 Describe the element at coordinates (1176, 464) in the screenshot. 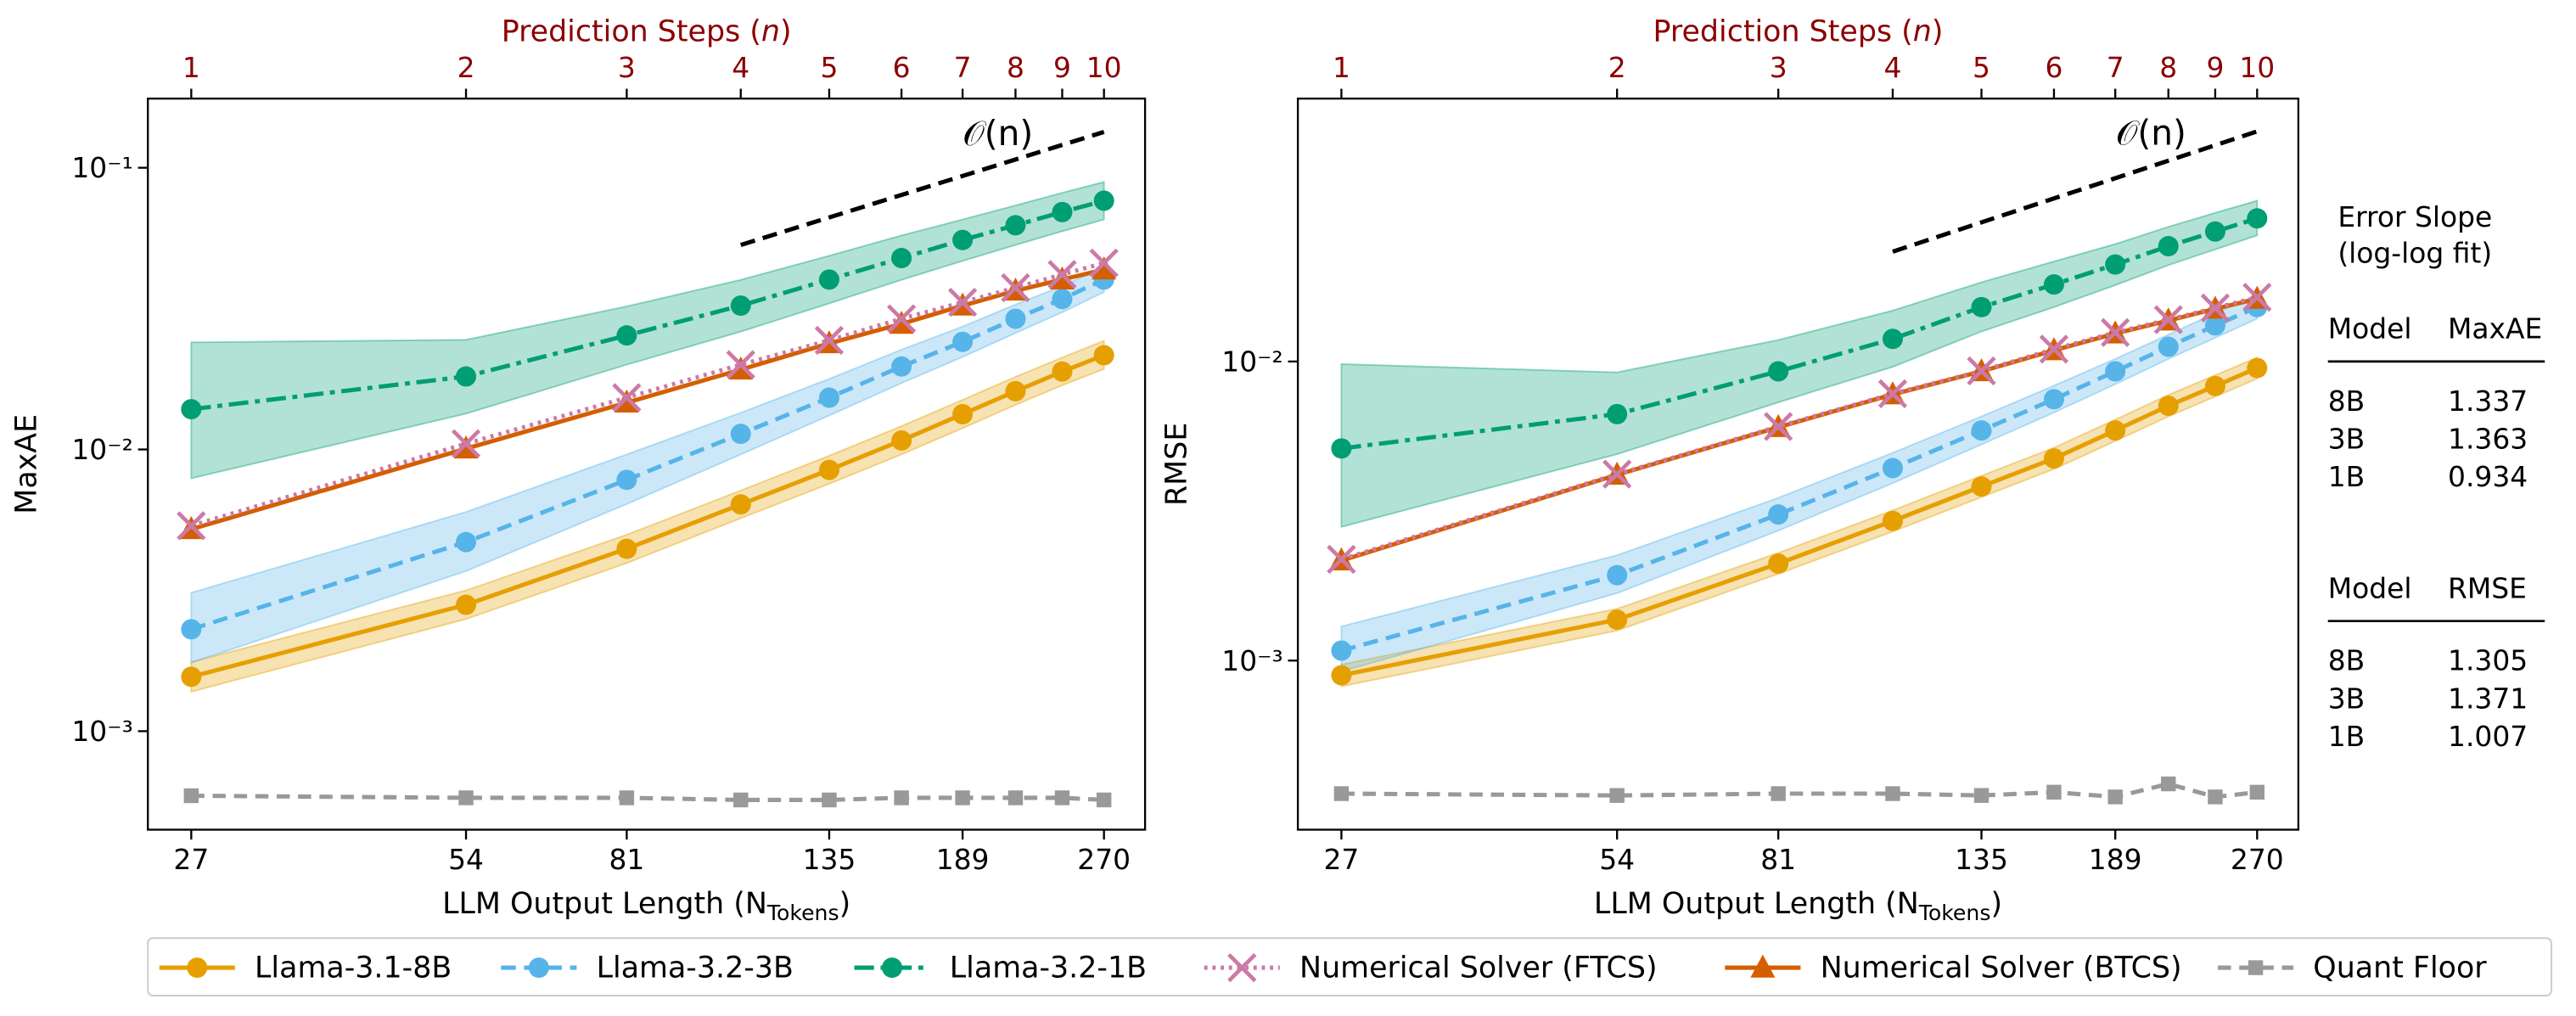

I see `y-axis-label: RMSE` at that location.